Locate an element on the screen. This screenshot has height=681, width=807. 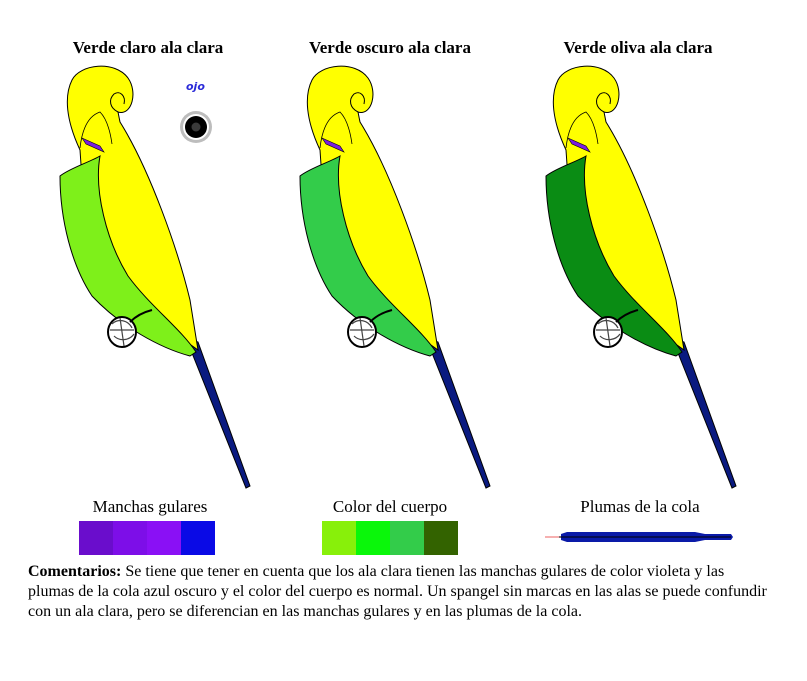
bird-illustration-dark-green is located at coordinates (395, 277).